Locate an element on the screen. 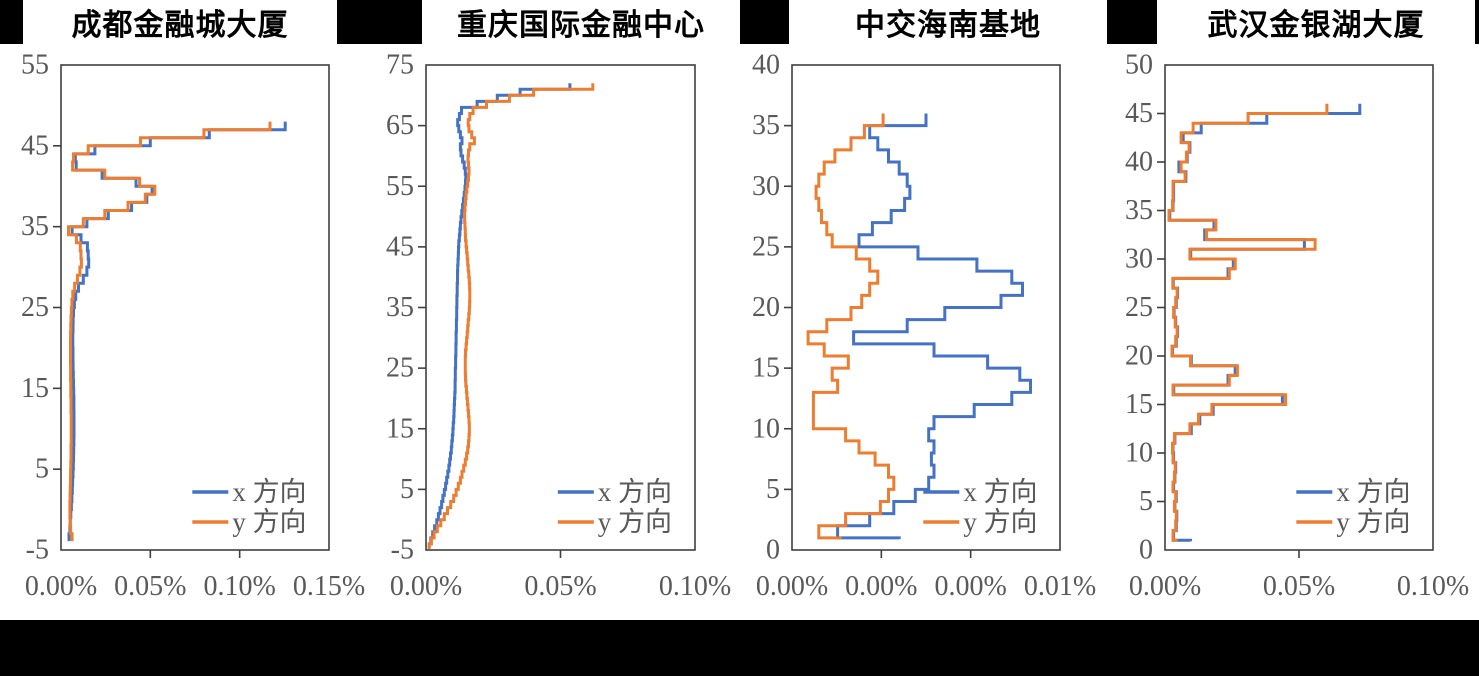 This screenshot has width=1479, height=676. x-axis-label: 0.01% is located at coordinates (1060, 586).